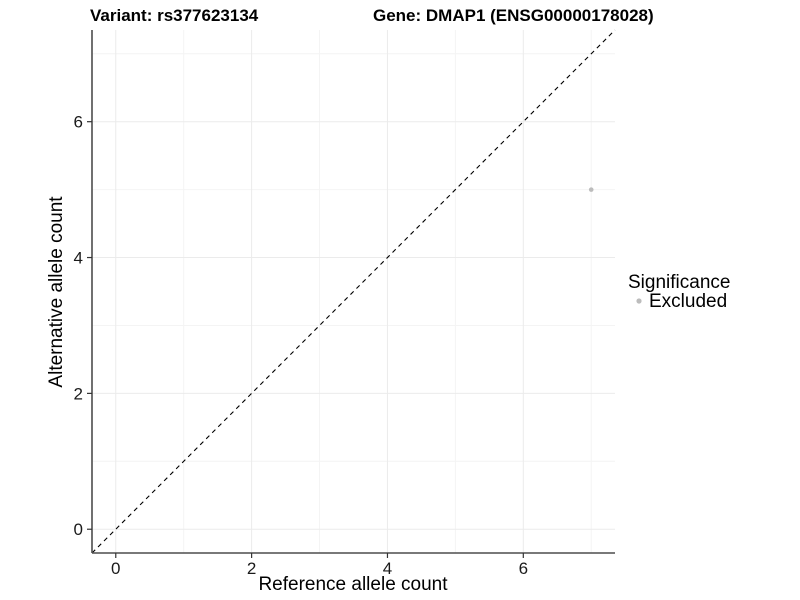 The width and height of the screenshot is (800, 600). What do you see at coordinates (78, 393) in the screenshot?
I see `y-tick-label: 2` at bounding box center [78, 393].